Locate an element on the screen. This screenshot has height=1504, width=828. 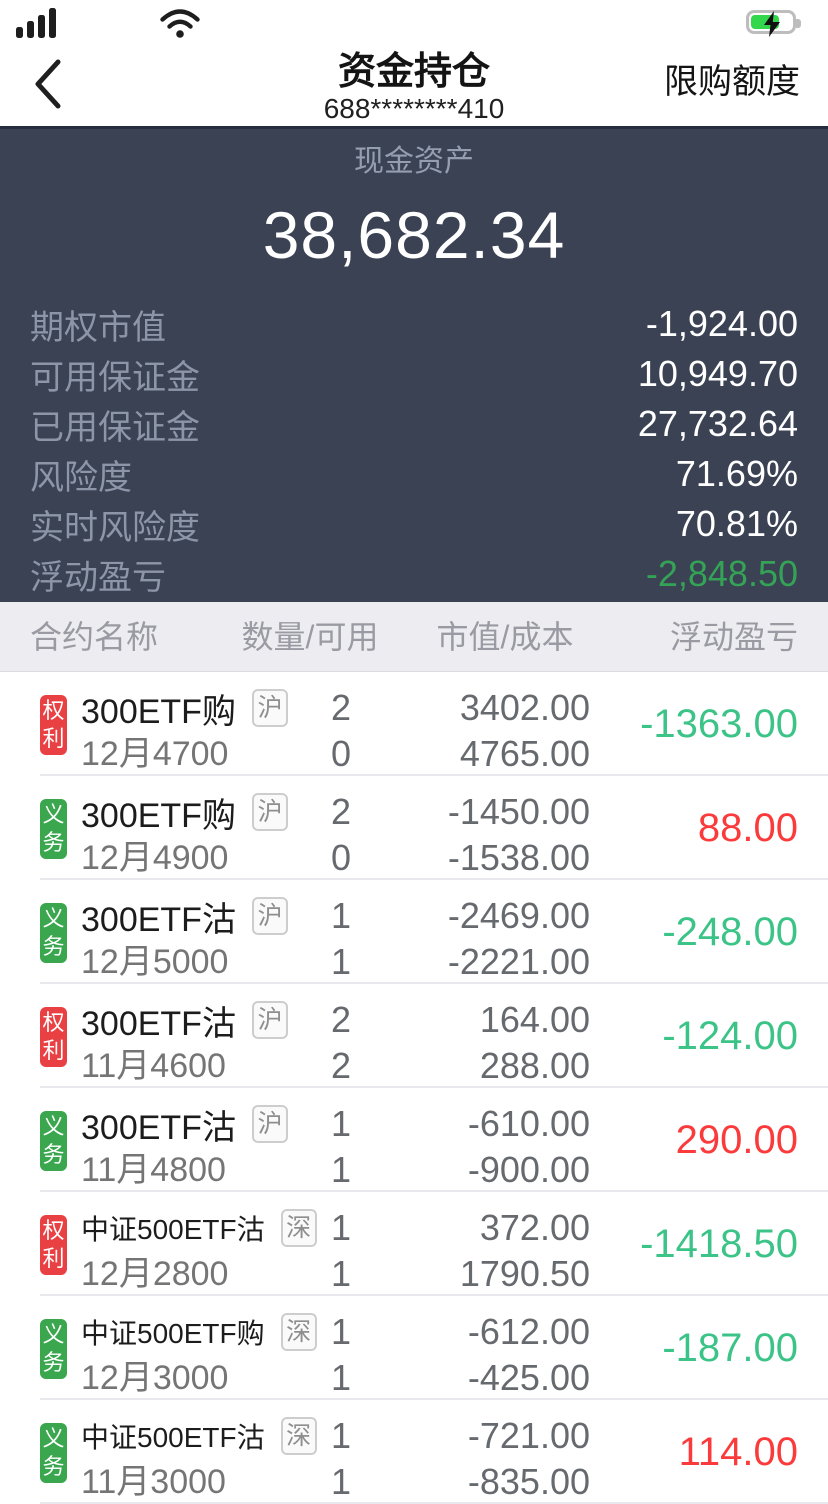
pnl-value: 88.00 is located at coordinates (747, 828).